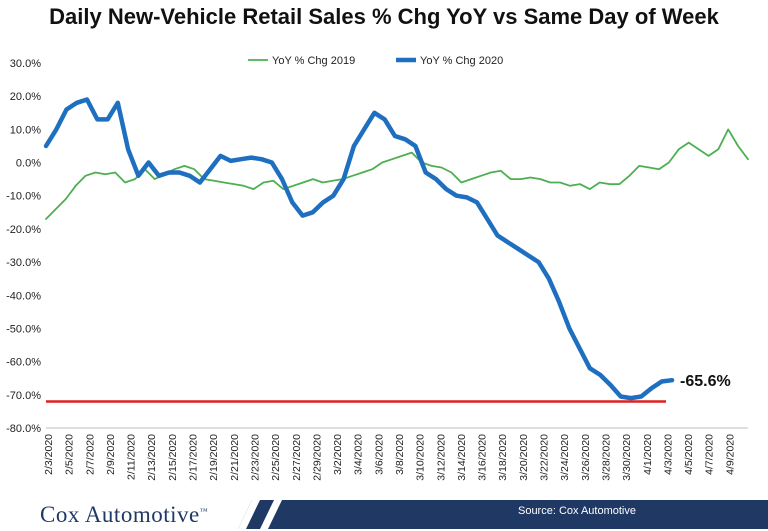 The width and height of the screenshot is (768, 531). What do you see at coordinates (689, 454) in the screenshot?
I see `x-tick-label: 4/5/2020` at bounding box center [689, 454].